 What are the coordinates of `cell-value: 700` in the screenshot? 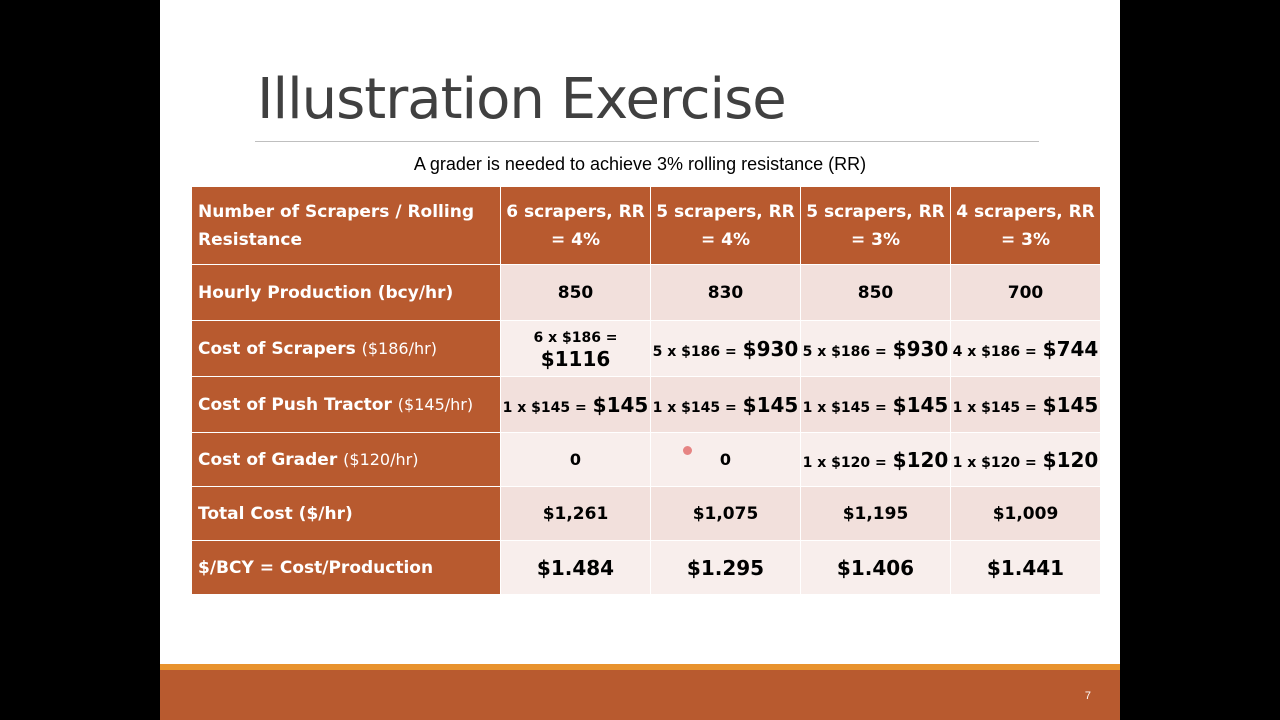 It's located at (1025, 292).